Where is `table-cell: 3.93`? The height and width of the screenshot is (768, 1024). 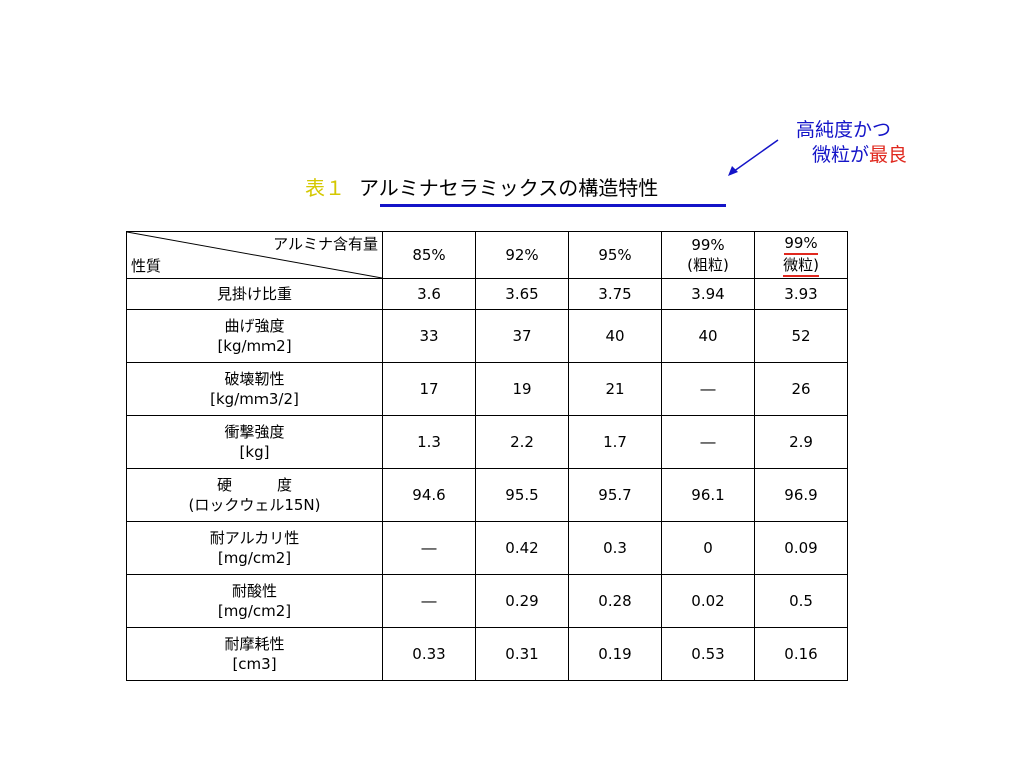 table-cell: 3.93 is located at coordinates (801, 294).